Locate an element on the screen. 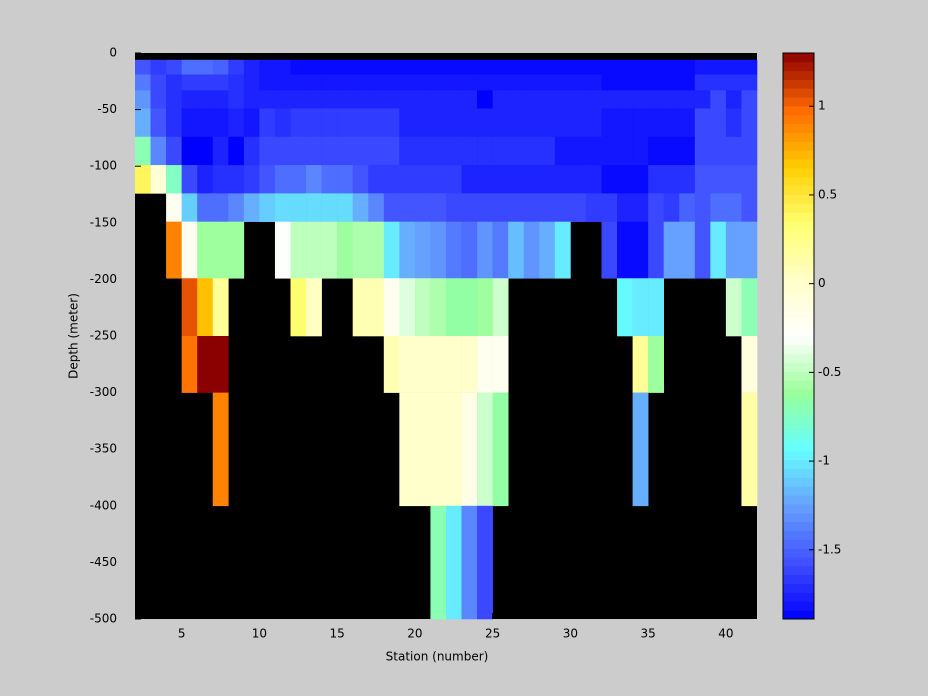  y-tick-label: -200 is located at coordinates (103, 279).